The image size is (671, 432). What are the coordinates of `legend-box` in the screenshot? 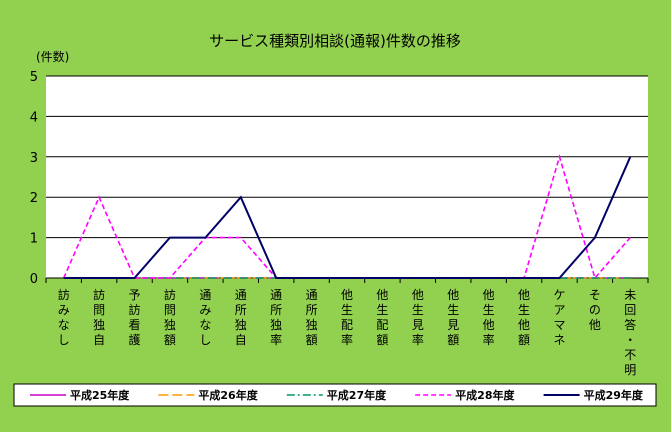 It's located at (335, 395).